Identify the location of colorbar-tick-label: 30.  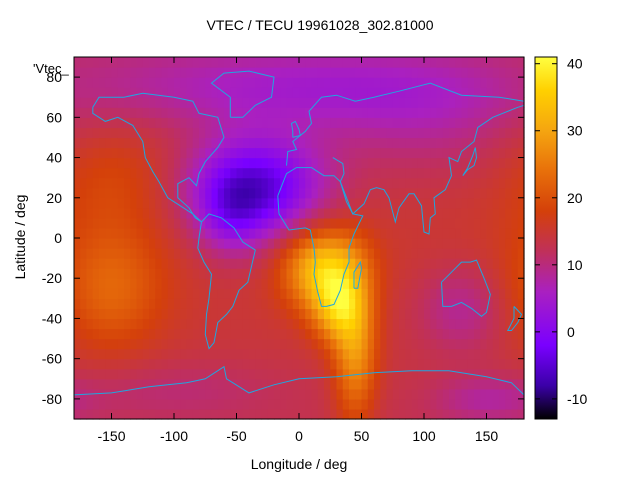
(575, 131).